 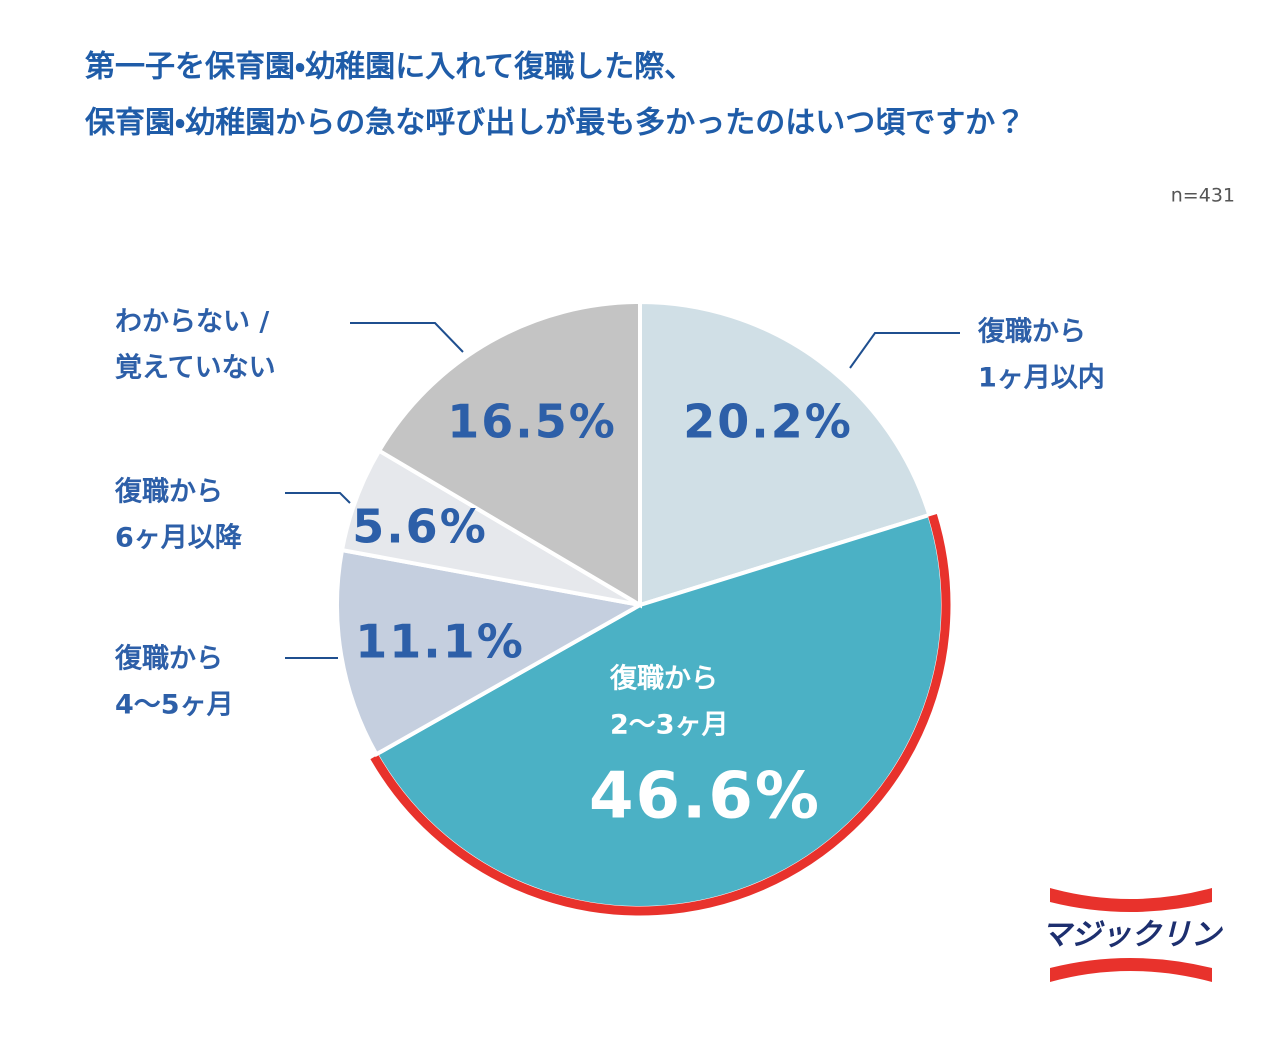 I want to click on value-label: 16.5%, so click(x=532, y=422).